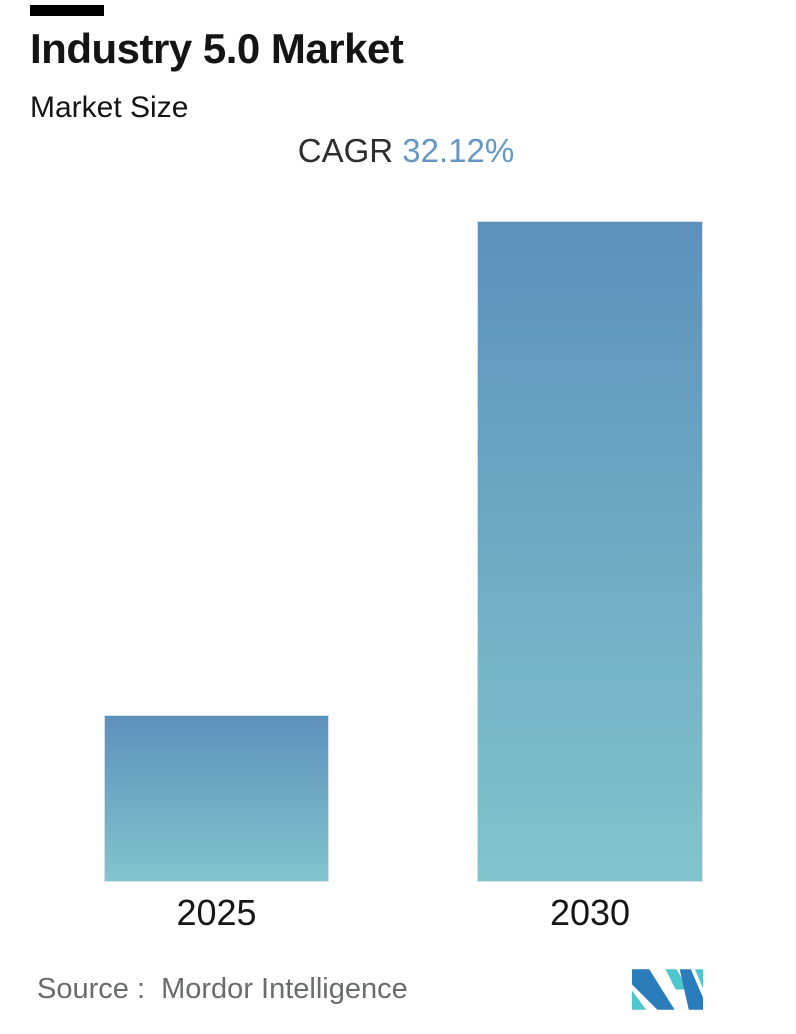  Describe the element at coordinates (653, 989) in the screenshot. I see `logo-left-blue-stroke` at that location.